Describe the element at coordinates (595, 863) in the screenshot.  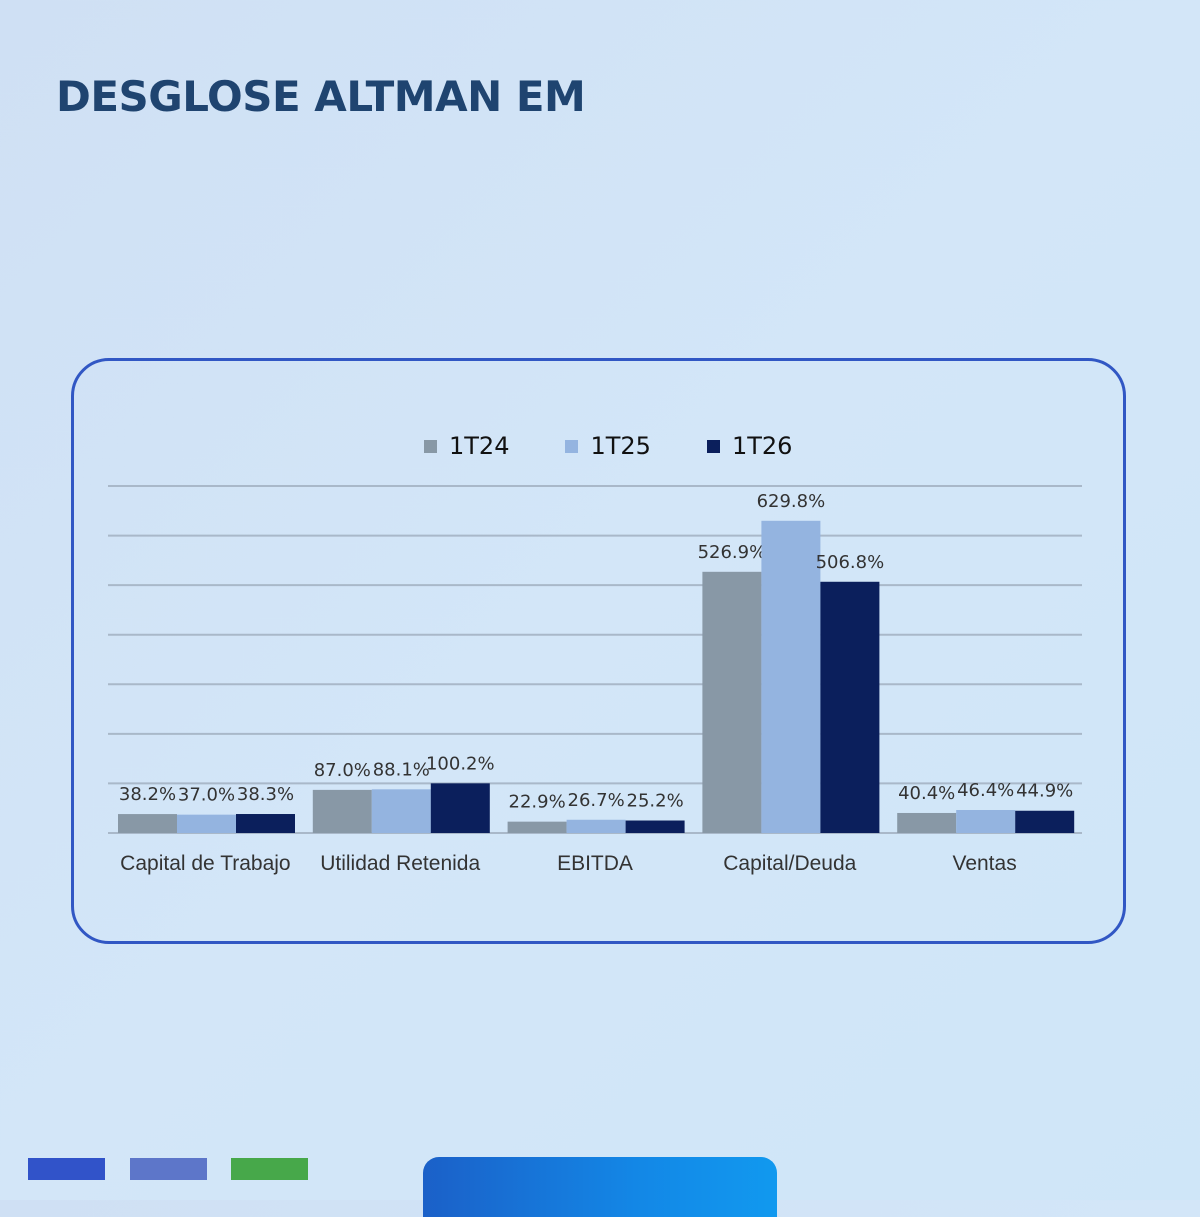
I see `category-label-2: EBITDA` at that location.